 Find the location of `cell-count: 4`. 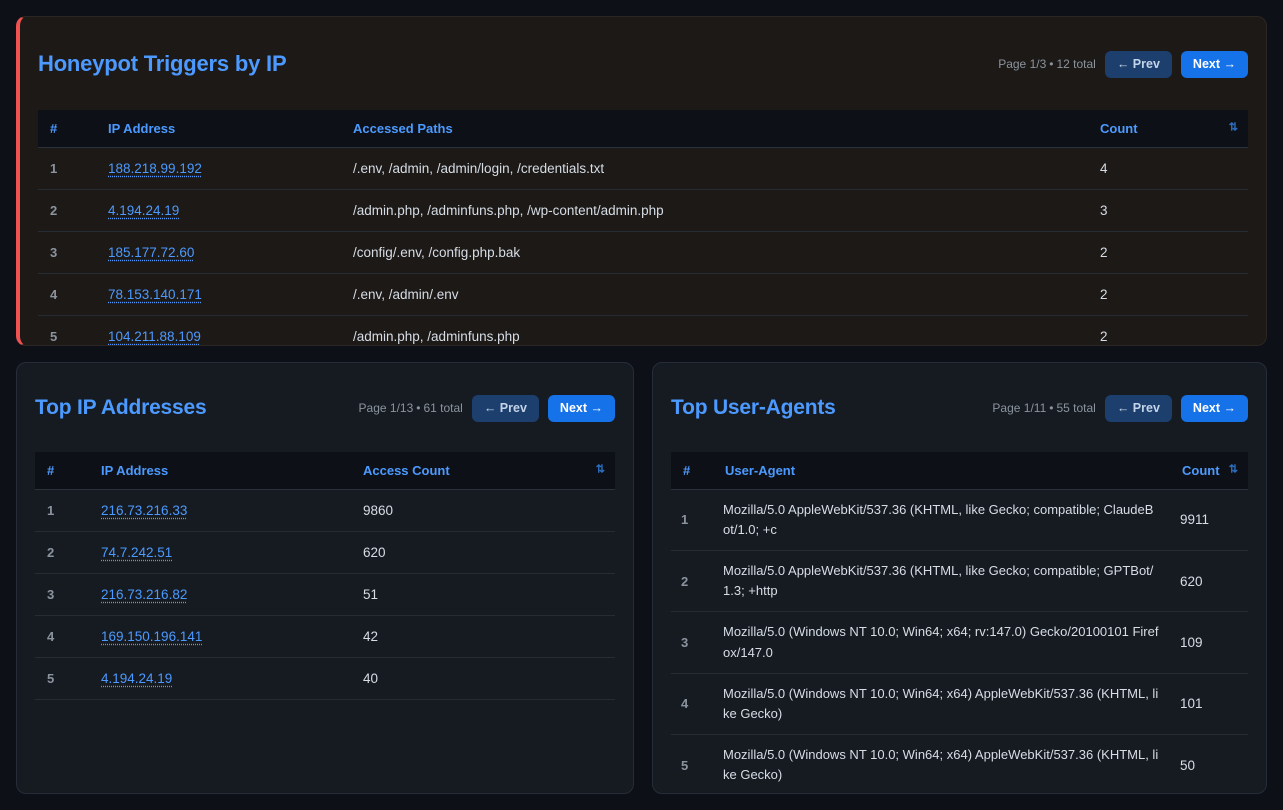

cell-count: 4 is located at coordinates (1168, 168).